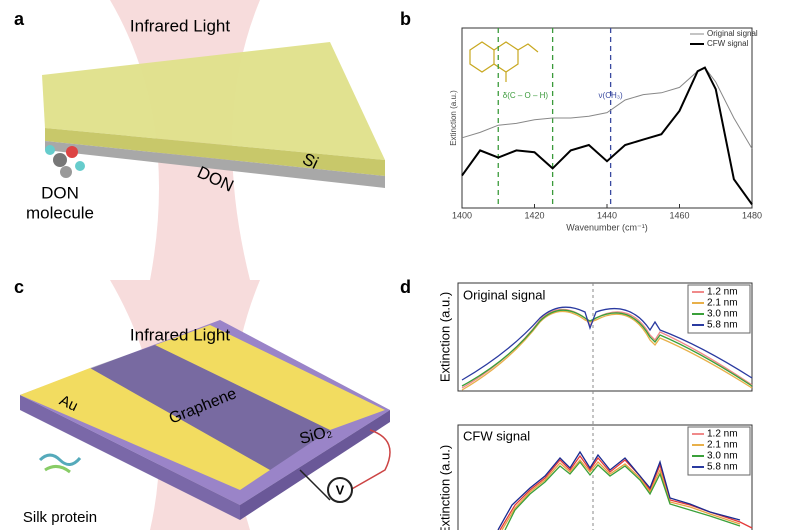 Image resolution: width=800 pixels, height=530 pixels. I want to click on x-tick-label: 1480, so click(752, 215).